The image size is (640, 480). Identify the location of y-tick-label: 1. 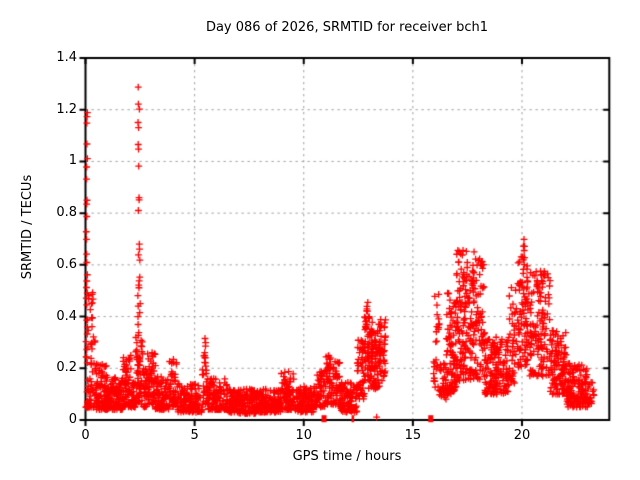
(72, 161).